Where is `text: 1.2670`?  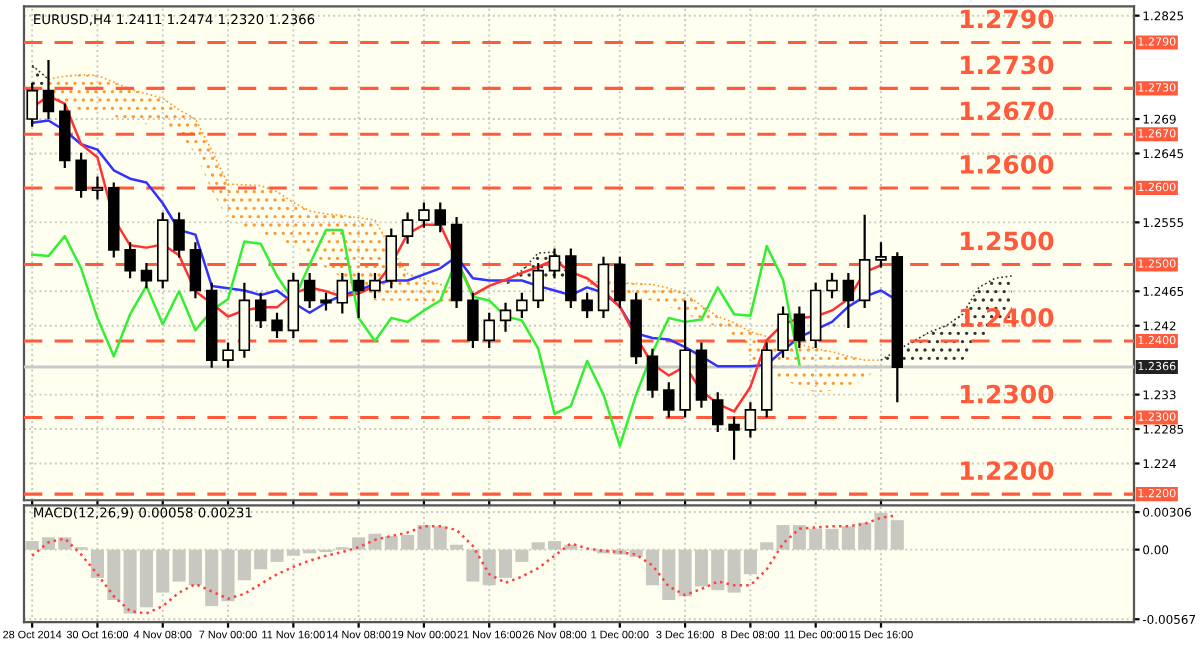 text: 1.2670 is located at coordinates (1007, 111).